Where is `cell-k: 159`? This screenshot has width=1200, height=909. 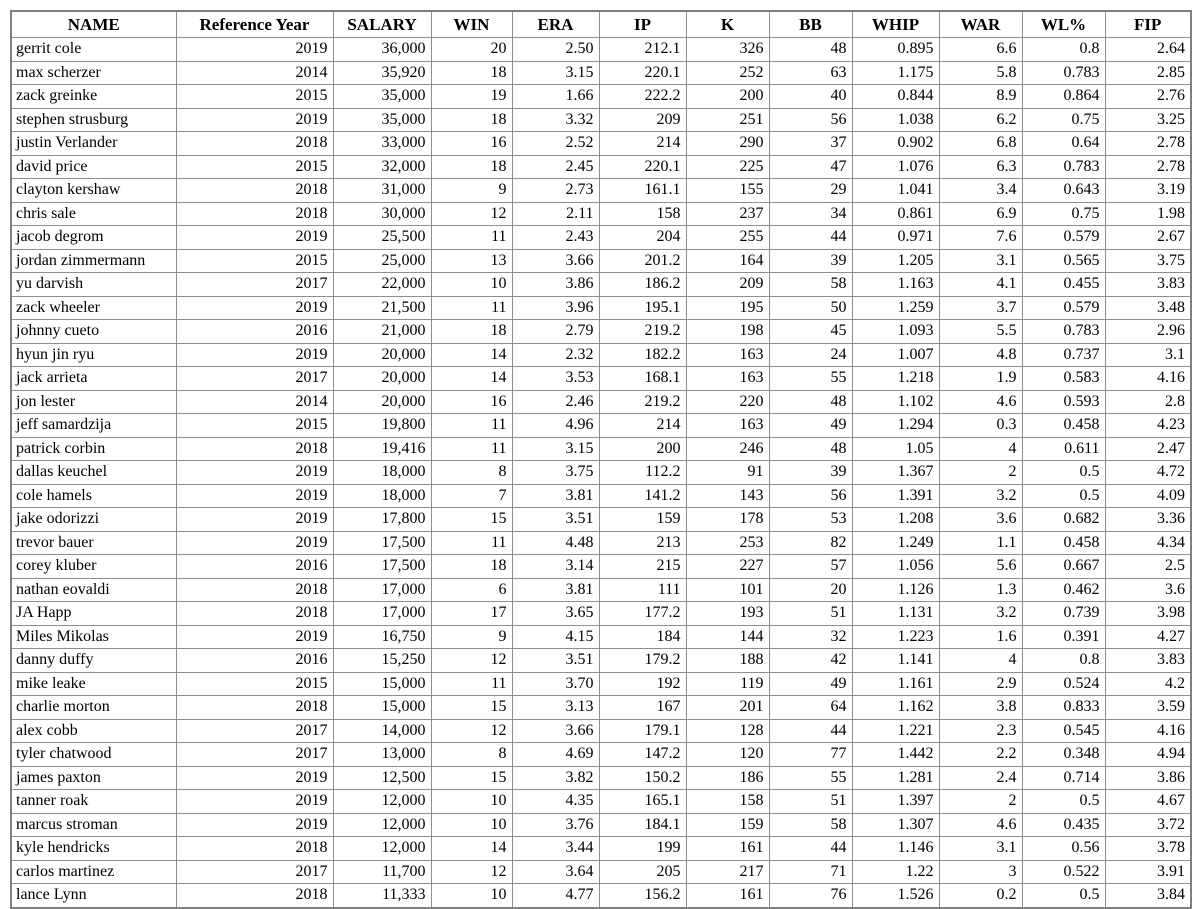
cell-k: 159 is located at coordinates (727, 824).